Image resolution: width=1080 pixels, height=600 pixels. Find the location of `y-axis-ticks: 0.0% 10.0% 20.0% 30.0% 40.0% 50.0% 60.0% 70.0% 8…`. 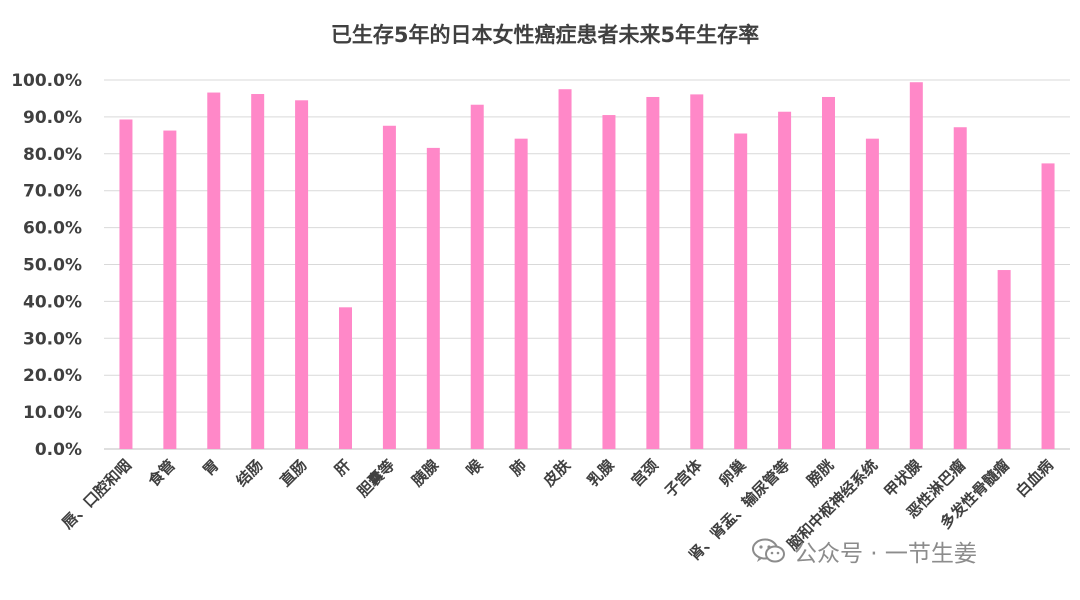

y-axis-ticks: 0.0% 10.0% 20.0% 30.0% 40.0% 50.0% 60.0% 70.0% 8… is located at coordinates (46, 265).